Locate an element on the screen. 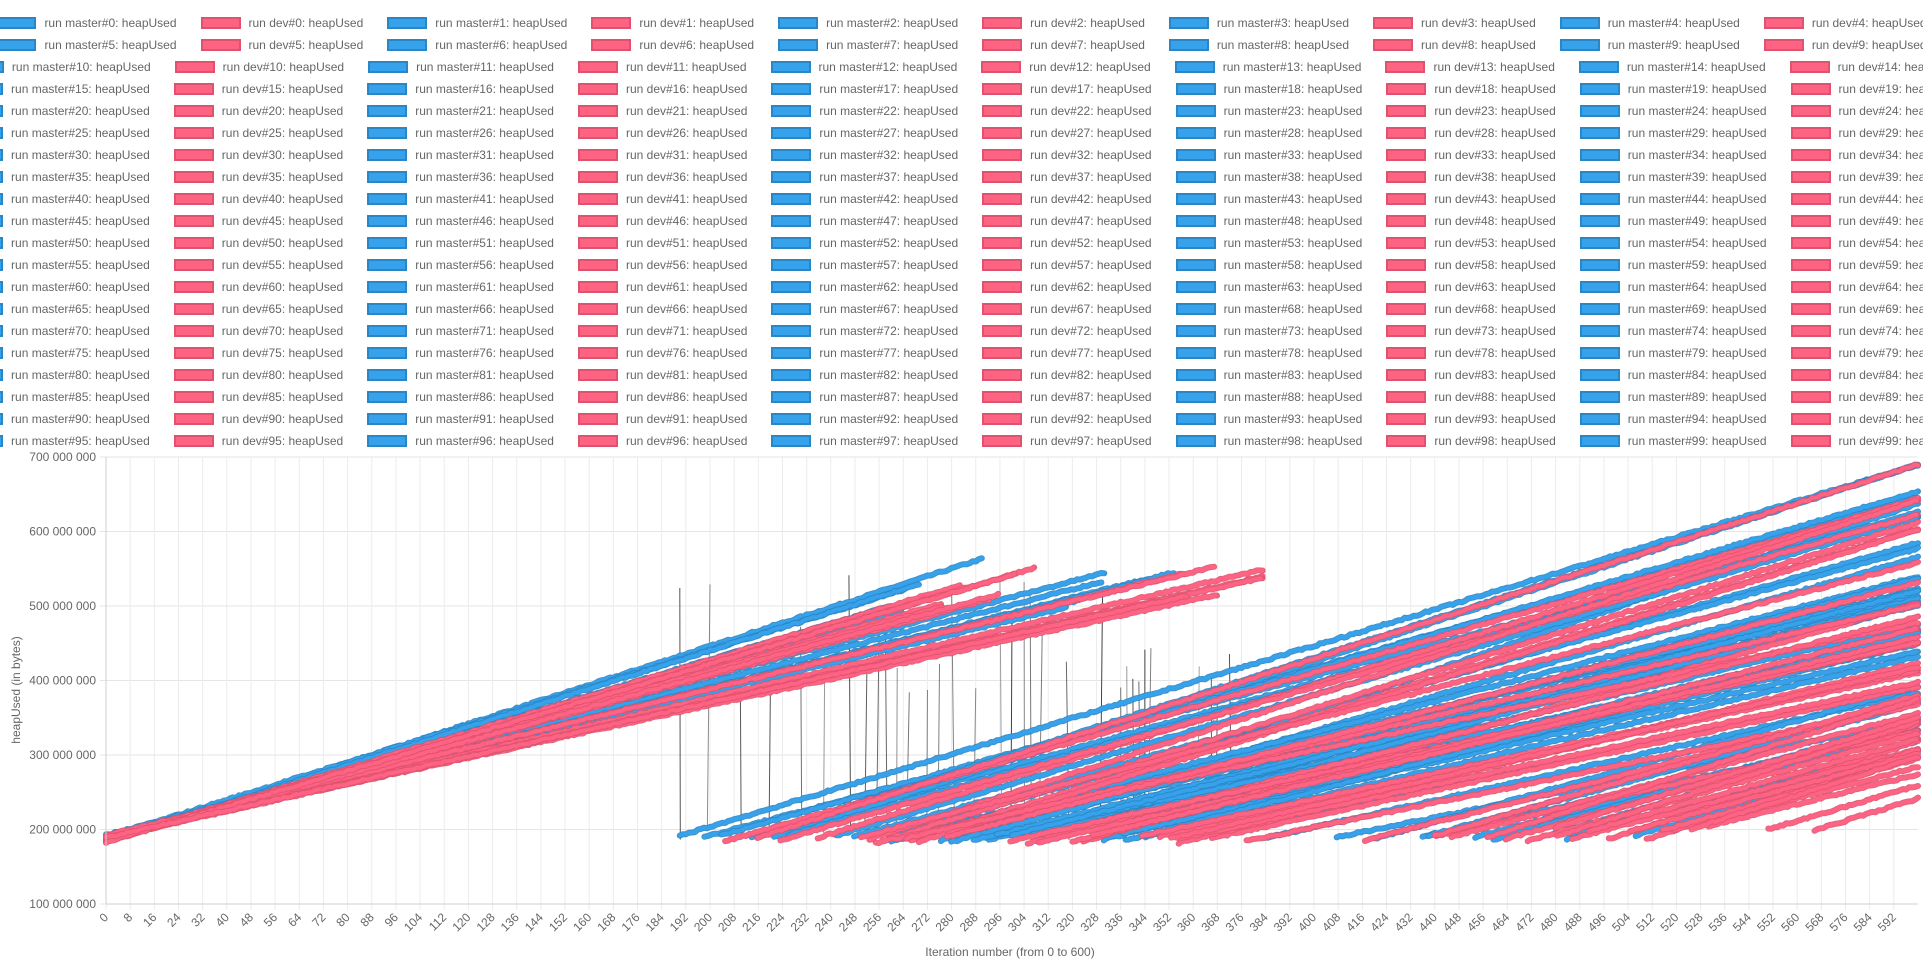  legend-item-master-50: run master#50: heapUsed is located at coordinates (75, 243).